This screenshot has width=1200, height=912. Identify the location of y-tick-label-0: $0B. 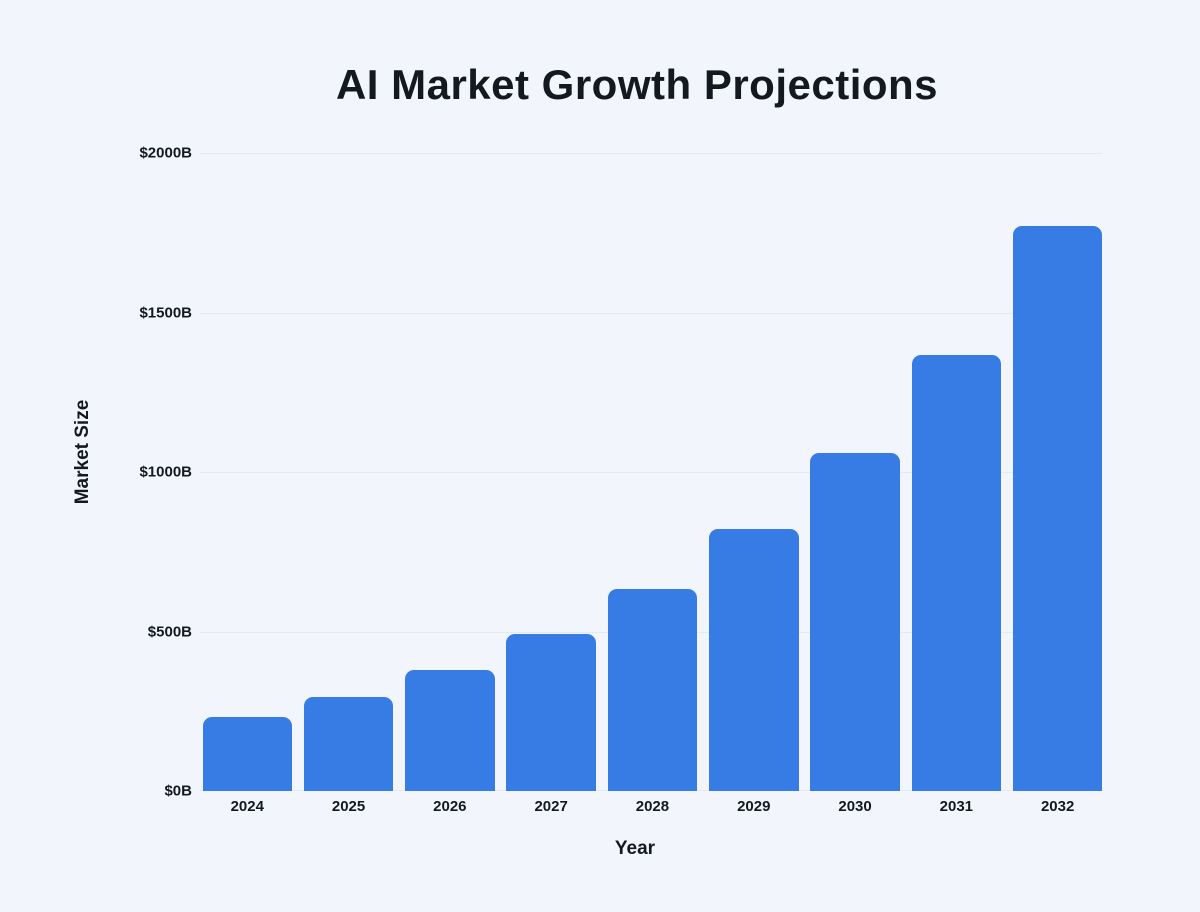
(178, 791).